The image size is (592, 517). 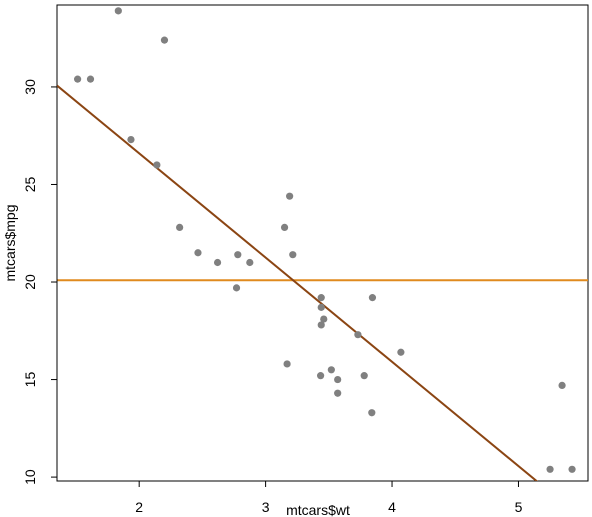 What do you see at coordinates (139, 507) in the screenshot?
I see `x-tick-label: 2` at bounding box center [139, 507].